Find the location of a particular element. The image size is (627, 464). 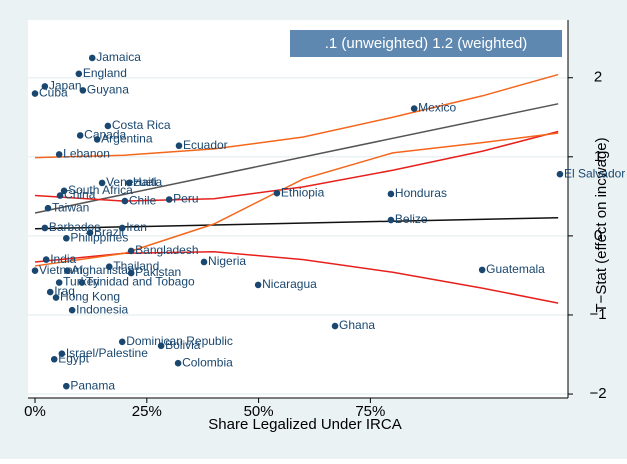

point-label: Dominican Republic is located at coordinates (179, 341).